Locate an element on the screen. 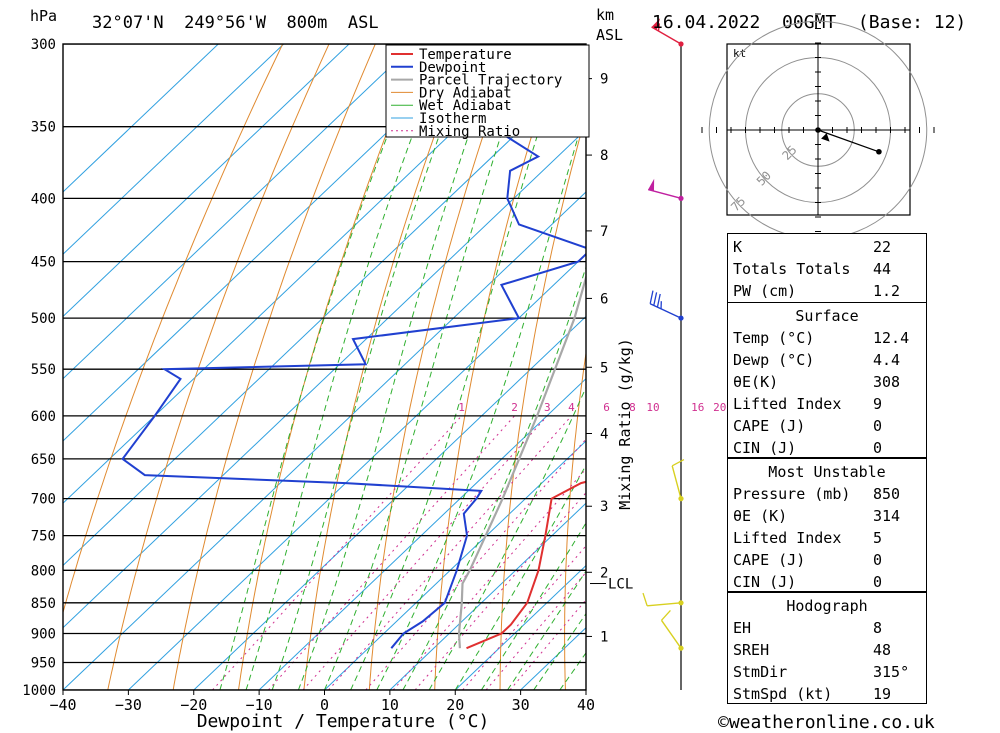 The height and width of the screenshot is (733, 1000). pressure-tick-label: 650 is located at coordinates (43, 460).